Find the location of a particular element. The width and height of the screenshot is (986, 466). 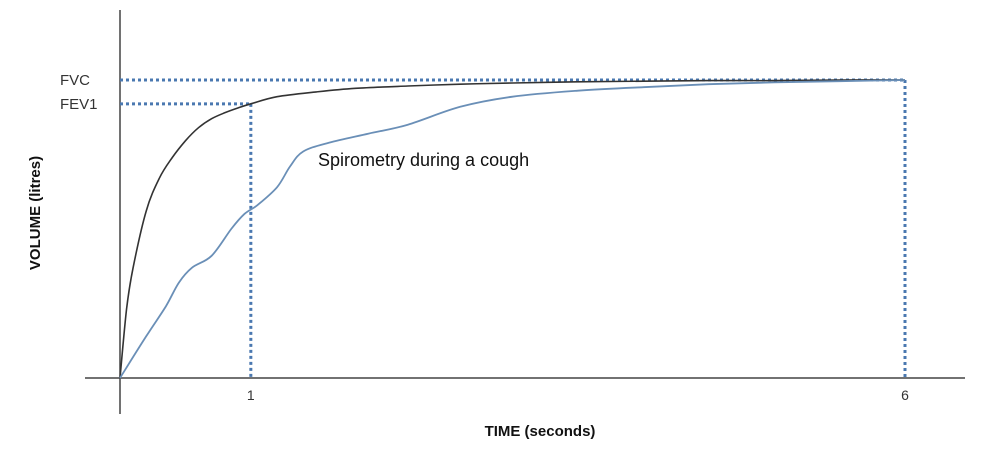

annotation-label: Spirometry during a cough is located at coordinates (423, 160).